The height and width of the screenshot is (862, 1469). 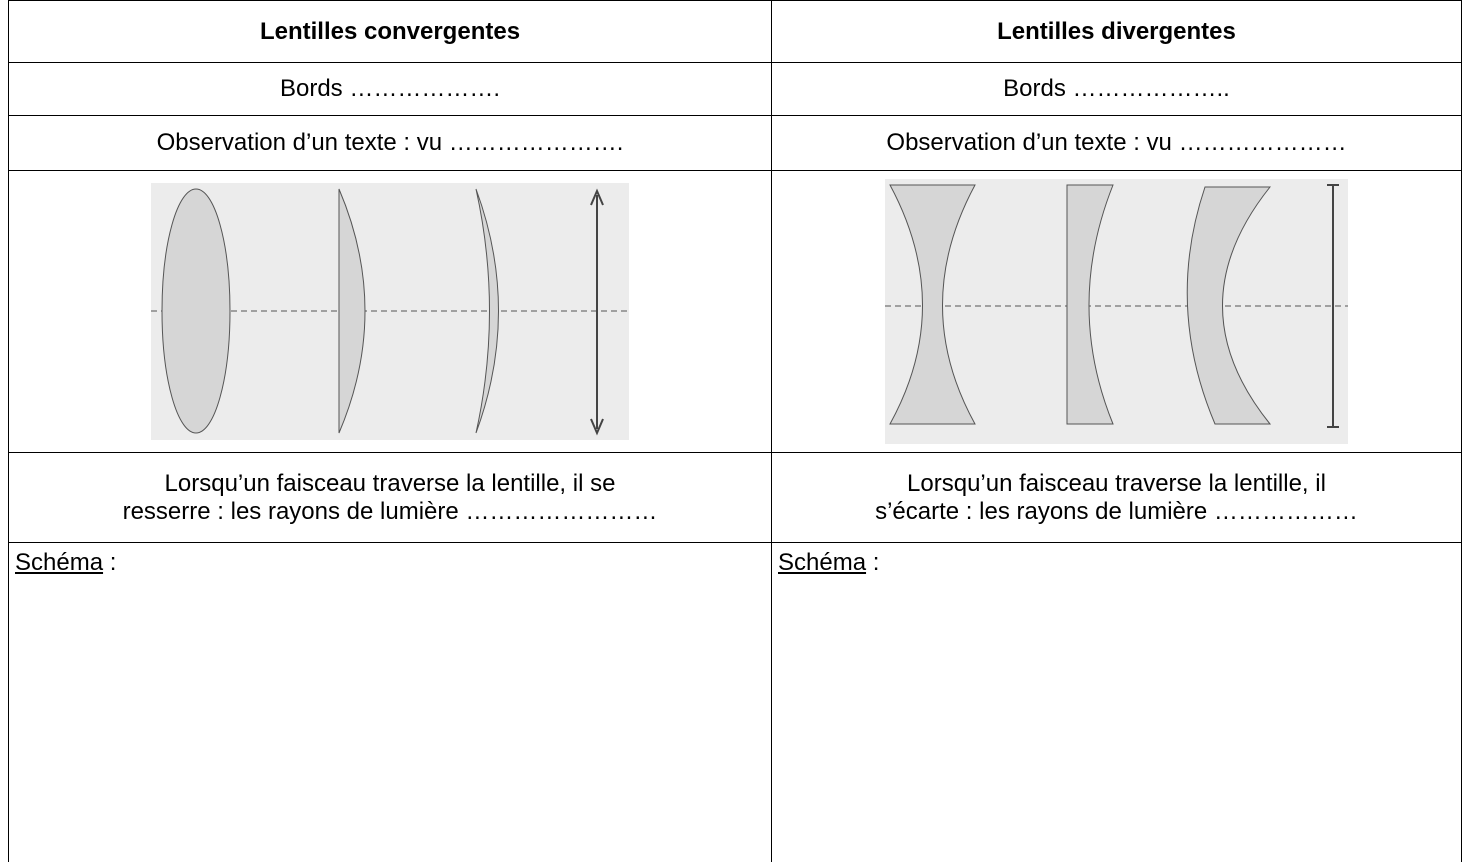 What do you see at coordinates (390, 89) in the screenshot?
I see `cell: Bords ……………….` at bounding box center [390, 89].